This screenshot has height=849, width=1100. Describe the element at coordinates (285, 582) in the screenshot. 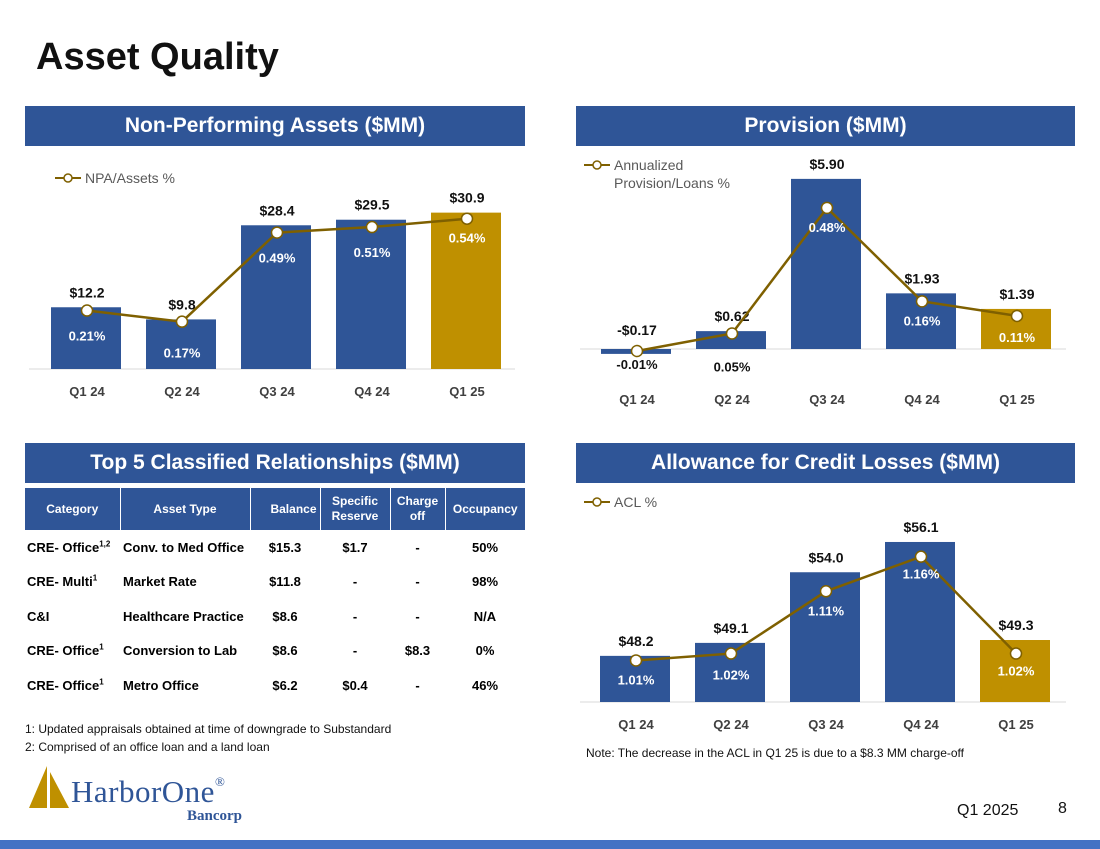

I see `cell-balance: $11.8` at that location.